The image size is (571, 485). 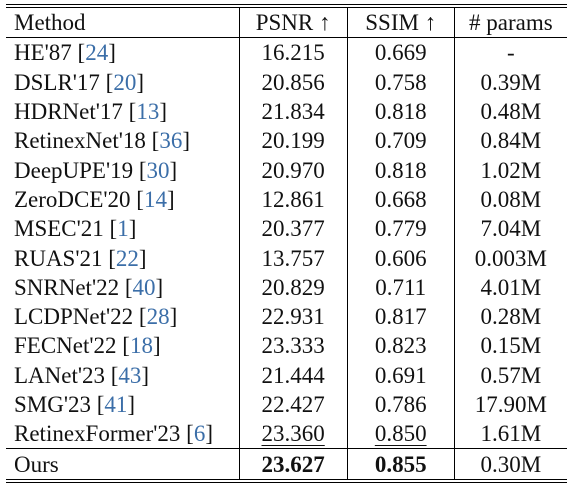 I want to click on table-row: LCDPNet'22 [28] 22.931 0.817 0.28M, so click(x=286, y=316).